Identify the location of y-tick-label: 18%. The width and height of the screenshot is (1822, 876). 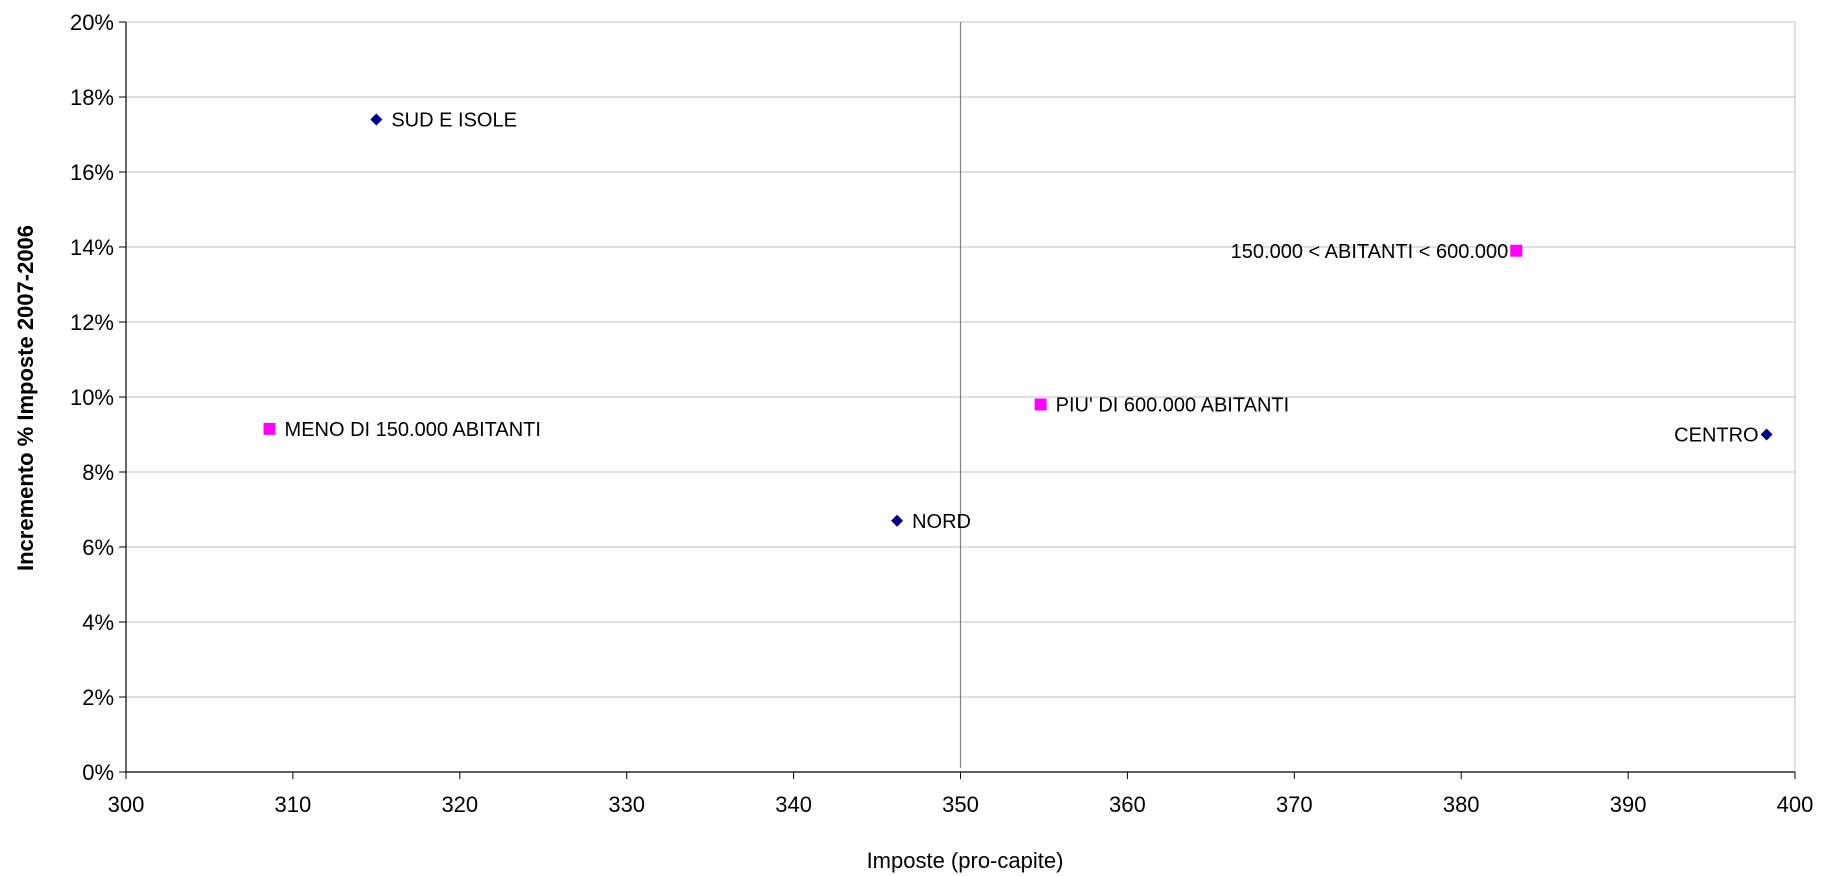
(92, 97).